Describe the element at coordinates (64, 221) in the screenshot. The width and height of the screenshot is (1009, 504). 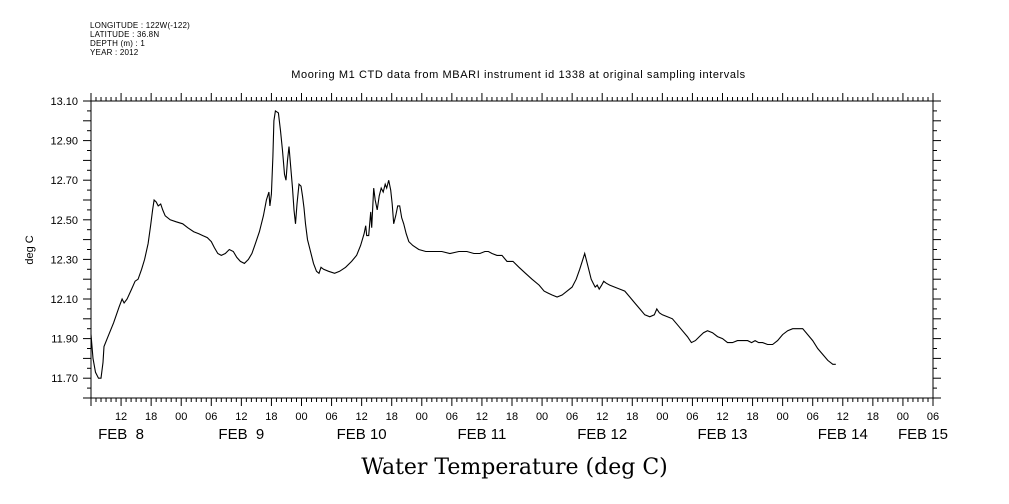
I see `y-tick-label: 12.50` at that location.